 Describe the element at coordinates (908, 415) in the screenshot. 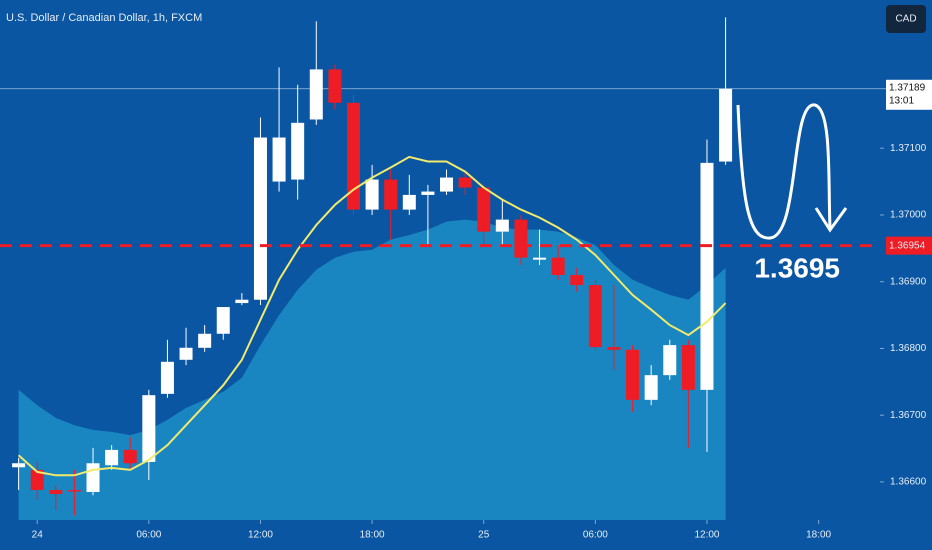

I see `y-tick-label: 1.36700` at that location.